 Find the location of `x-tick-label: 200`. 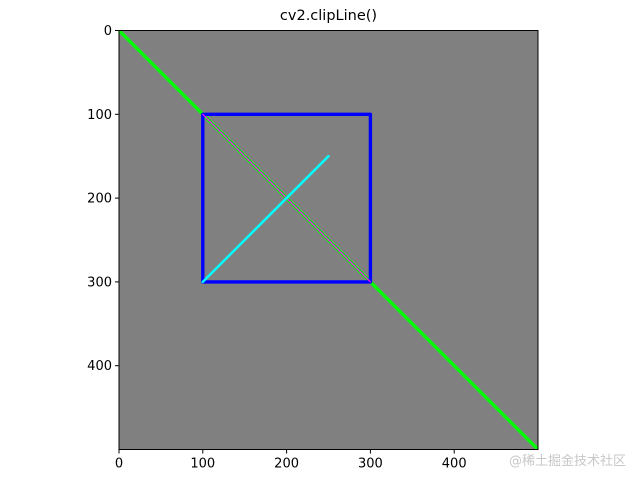

x-tick-label: 200 is located at coordinates (286, 464).